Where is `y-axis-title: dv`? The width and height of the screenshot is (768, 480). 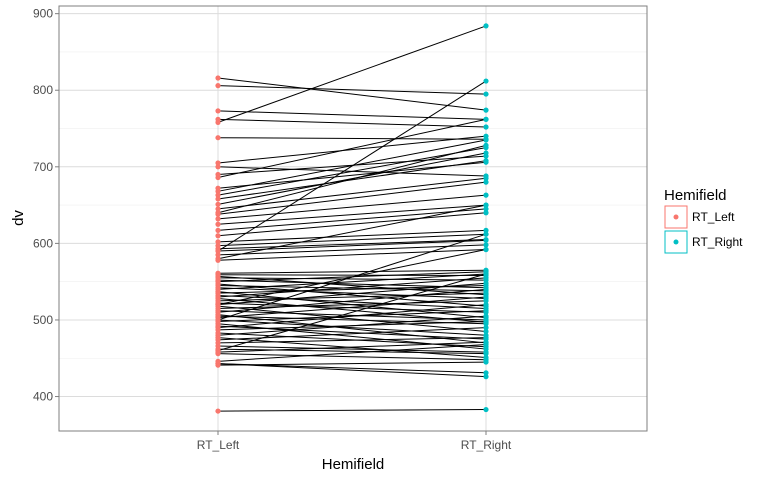
y-axis-title: dv is located at coordinates (18, 218).